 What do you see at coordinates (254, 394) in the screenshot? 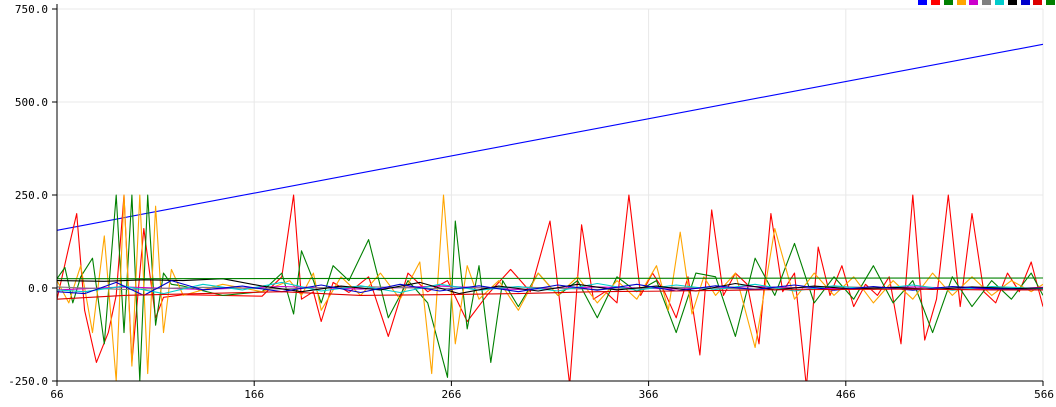
I see `x-tick-label-1: 166` at bounding box center [254, 394].